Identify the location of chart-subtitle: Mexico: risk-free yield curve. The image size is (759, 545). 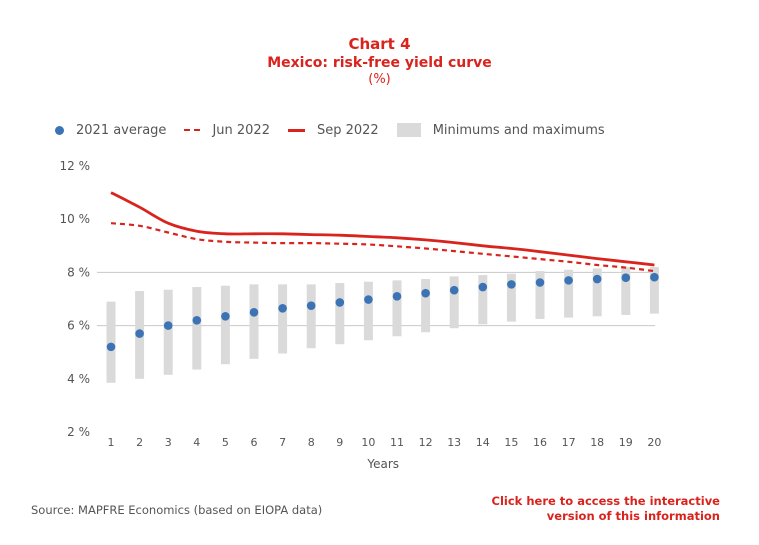
(379, 63).